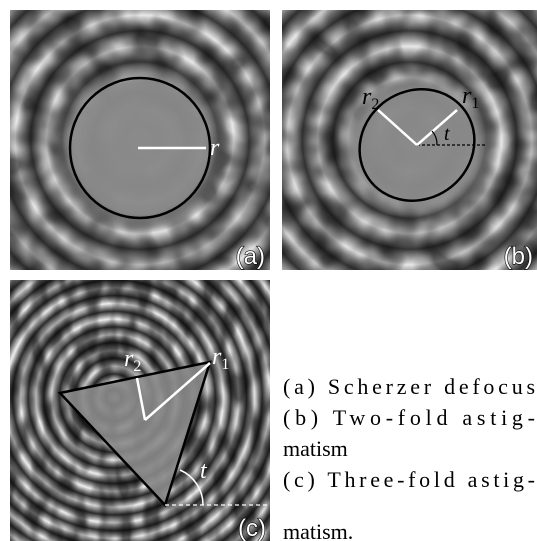 The width and height of the screenshot is (537, 541). Describe the element at coordinates (518, 256) in the screenshot. I see `panel-label: (b)` at that location.